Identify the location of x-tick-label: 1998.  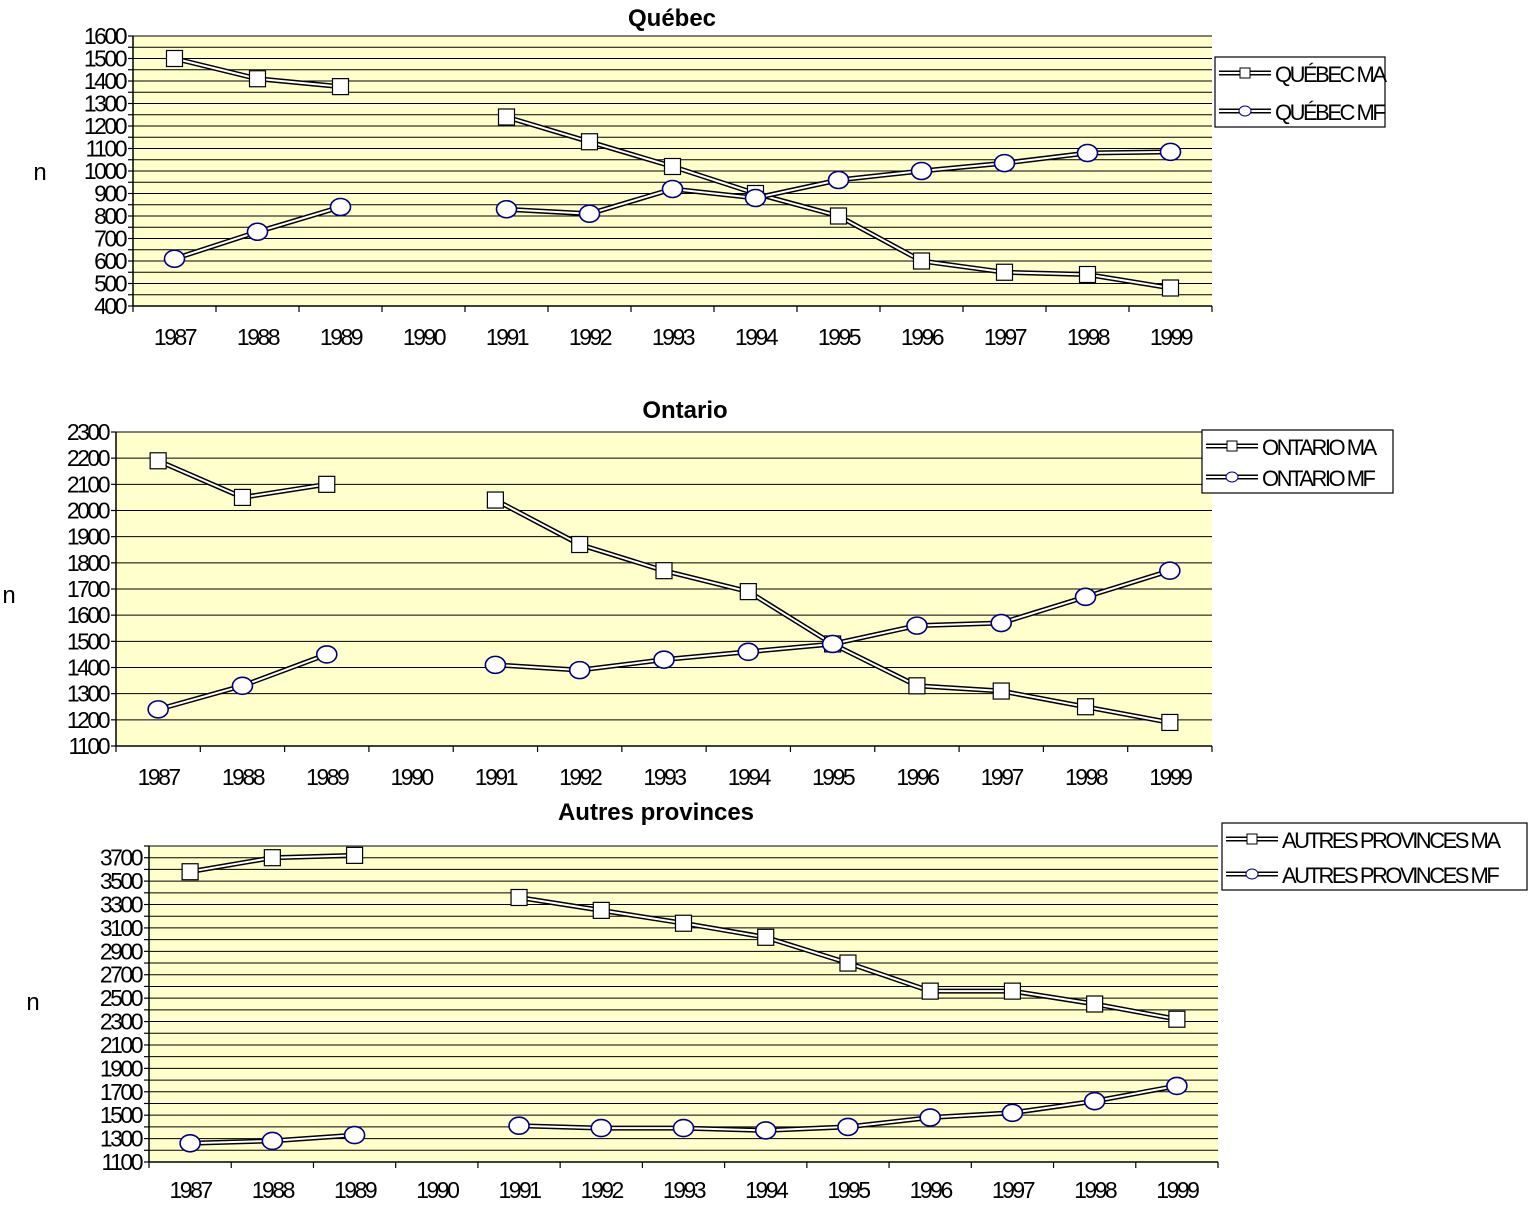
(1088, 337).